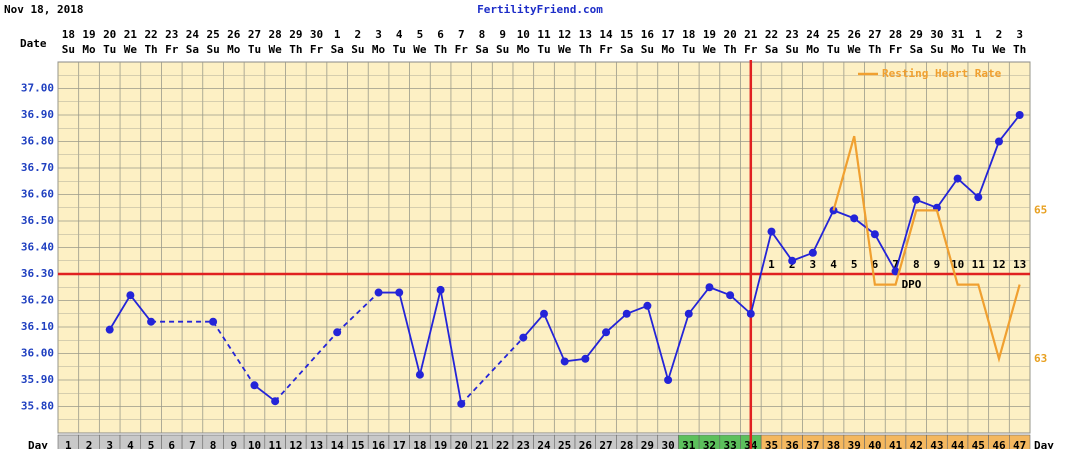 The width and height of the screenshot is (1080, 449). Describe the element at coordinates (131, 34) in the screenshot. I see `date-label: 21` at that location.